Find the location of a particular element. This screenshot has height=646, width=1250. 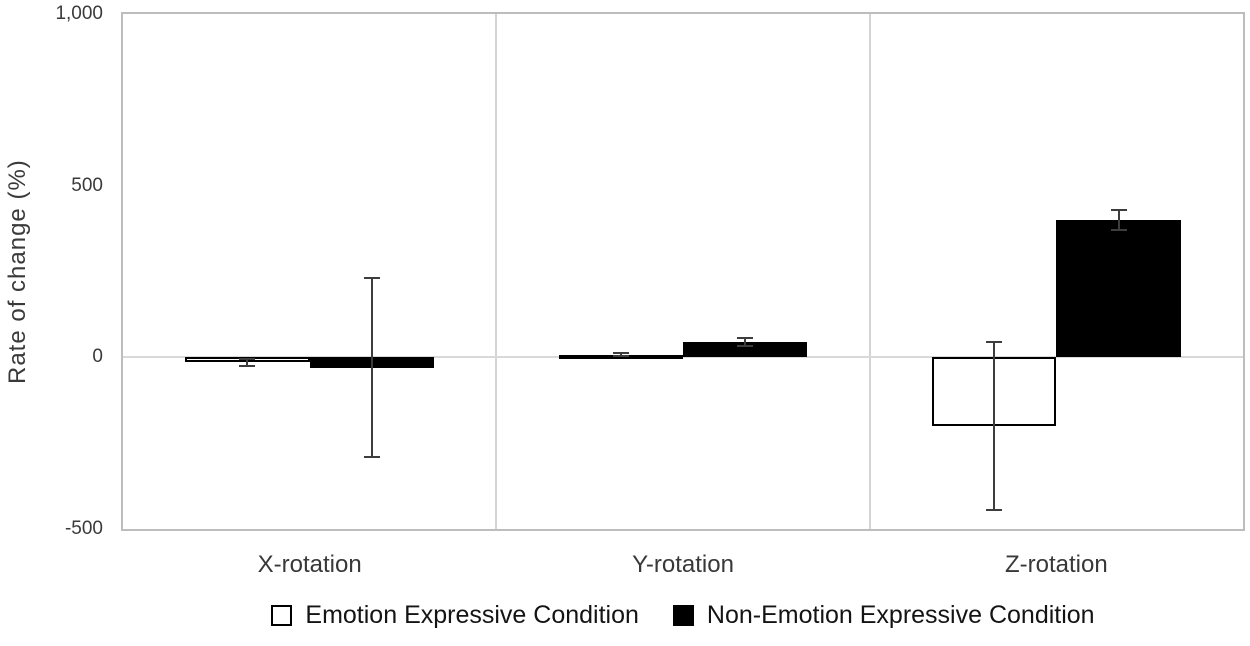

legend-item-0: Emotion Expressive Condition is located at coordinates (455, 615).